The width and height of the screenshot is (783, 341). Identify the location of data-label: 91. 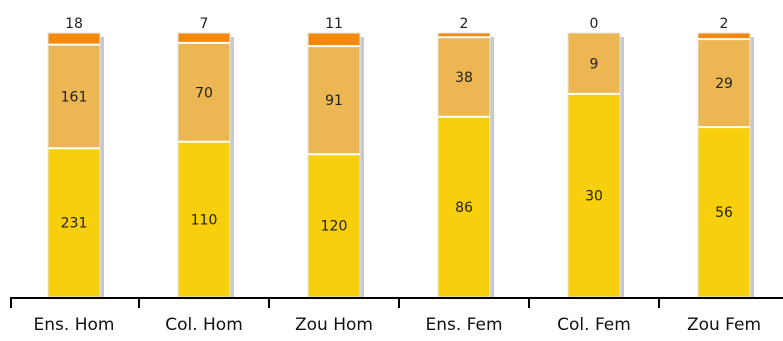
(334, 101).